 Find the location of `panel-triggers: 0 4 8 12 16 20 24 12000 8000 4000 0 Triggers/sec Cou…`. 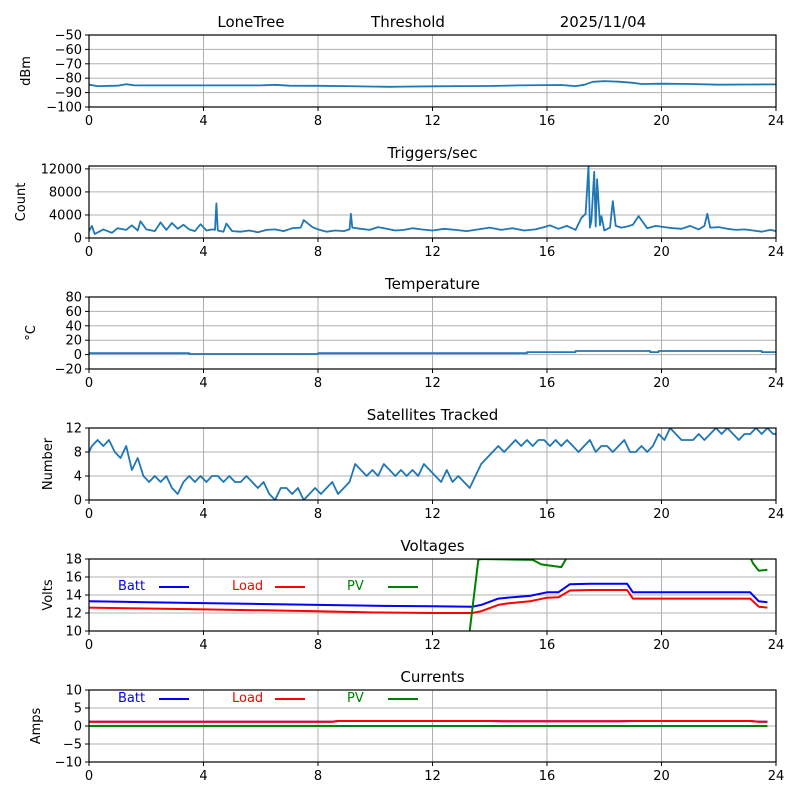

panel-triggers: 0 4 8 12 16 20 24 12000 8000 4000 0 Triggers/sec Cou… is located at coordinates (399, 202).